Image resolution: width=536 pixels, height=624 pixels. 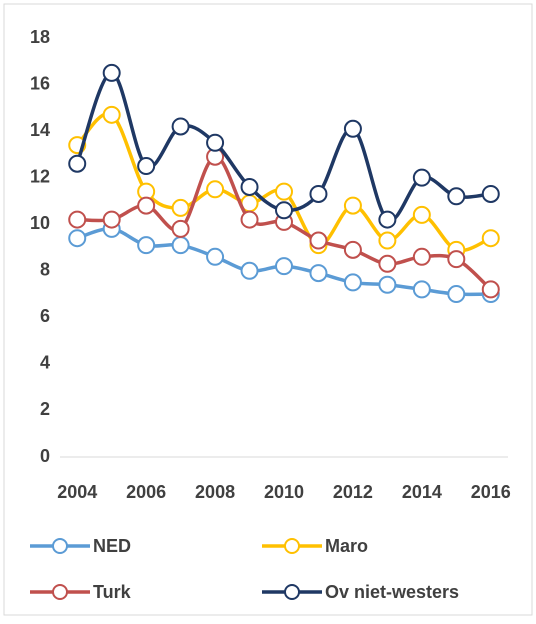 I want to click on y-tick-label: 8, so click(x=45, y=270).